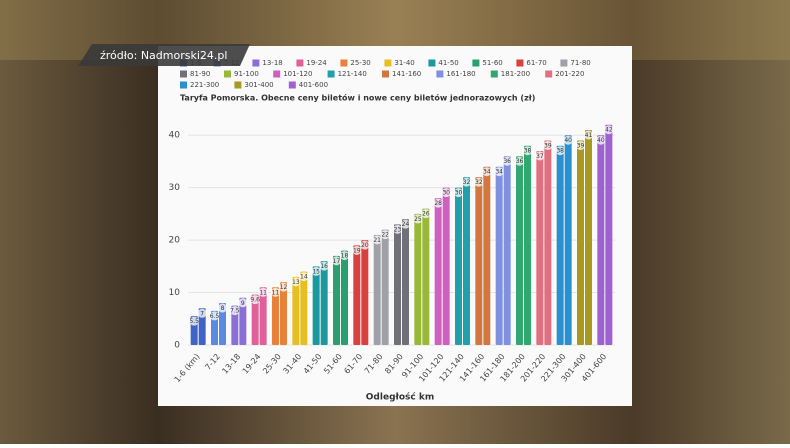 Image resolution: width=790 pixels, height=448 pixels. I want to click on value-label: 16, so click(324, 266).